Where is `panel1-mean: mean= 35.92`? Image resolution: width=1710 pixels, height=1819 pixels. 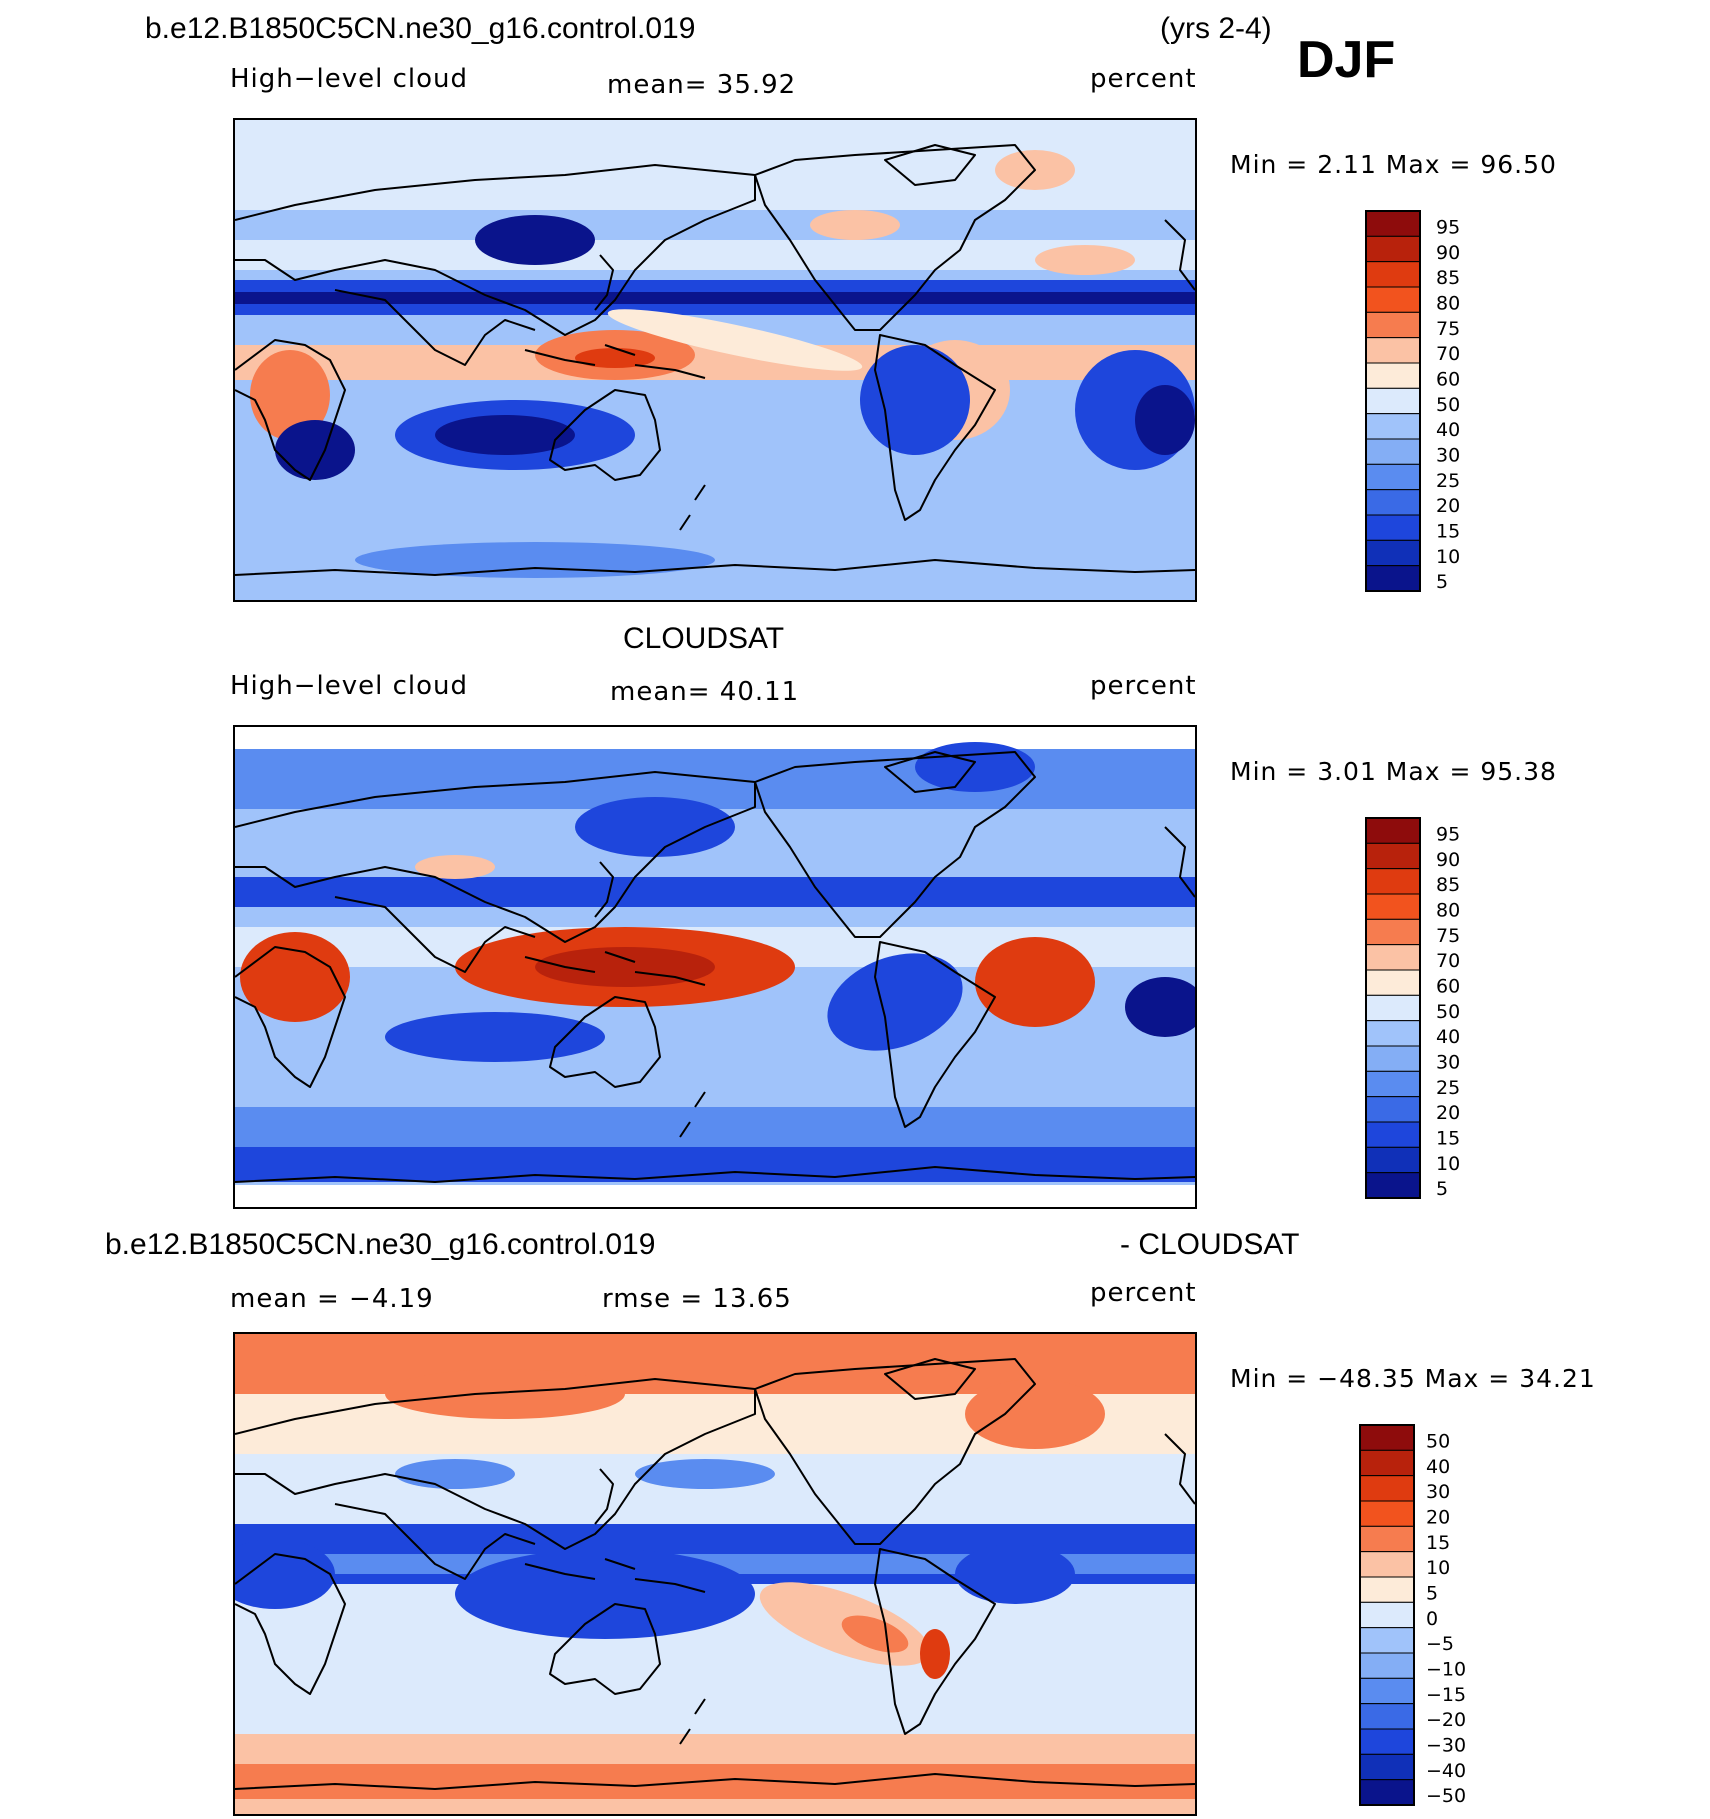 panel1-mean: mean= 35.92 is located at coordinates (702, 85).